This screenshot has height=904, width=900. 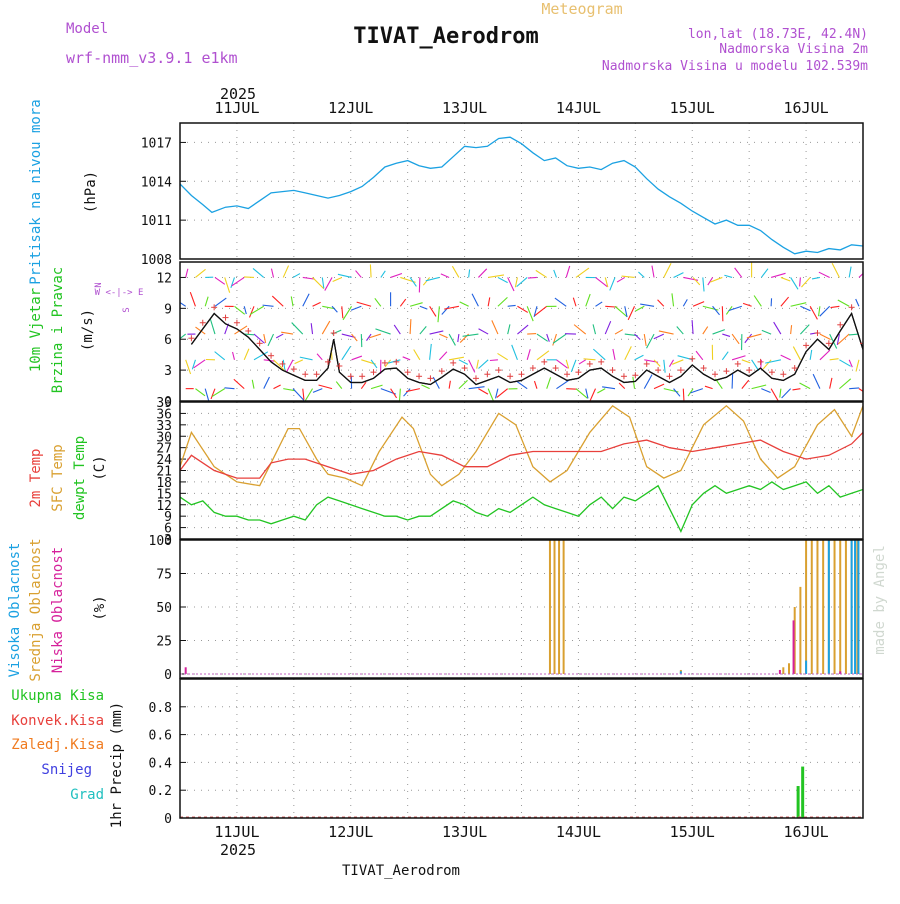 What do you see at coordinates (401, 871) in the screenshot?
I see `footer-title: TIVAT_Aerodrom` at bounding box center [401, 871].